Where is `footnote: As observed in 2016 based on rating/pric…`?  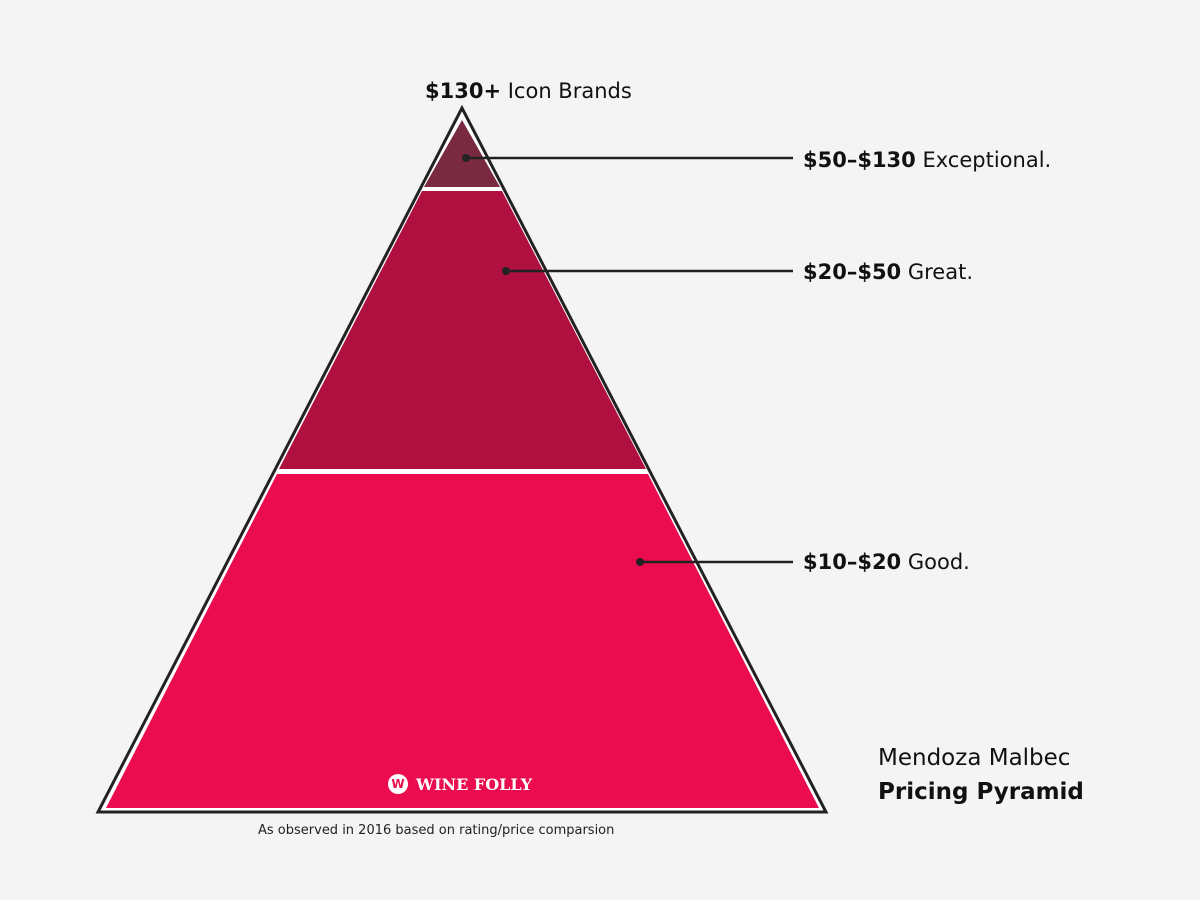 footnote: As observed in 2016 based on rating/pric… is located at coordinates (436, 830).